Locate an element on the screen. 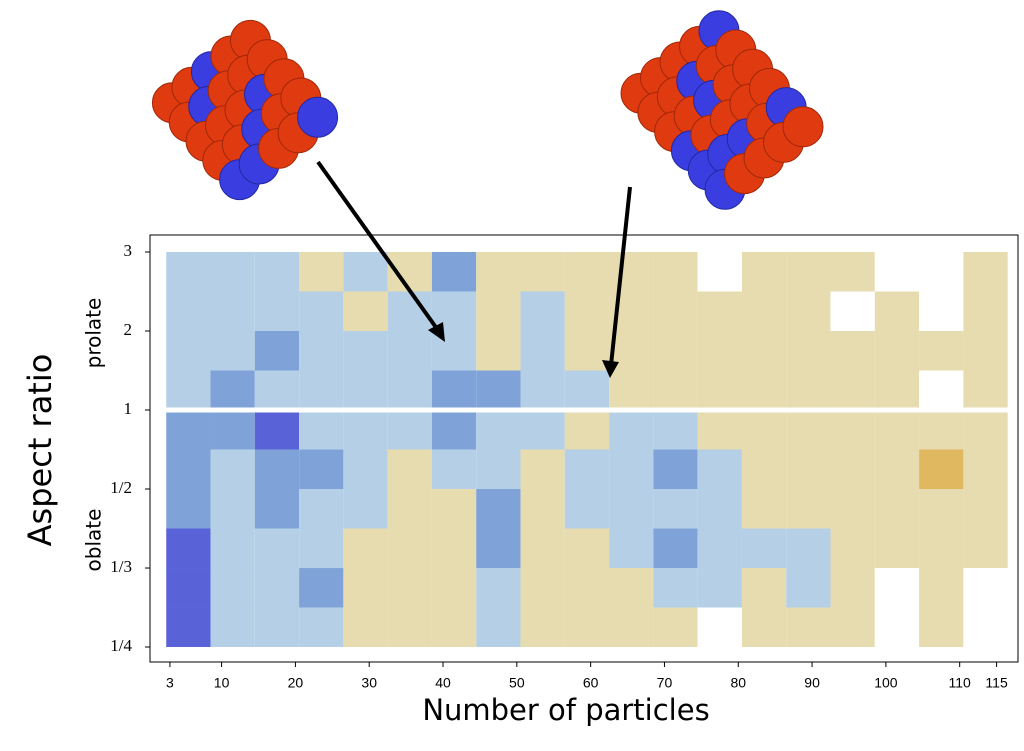 Image resolution: width=1024 pixels, height=751 pixels. annotation: oblate is located at coordinates (94, 540).